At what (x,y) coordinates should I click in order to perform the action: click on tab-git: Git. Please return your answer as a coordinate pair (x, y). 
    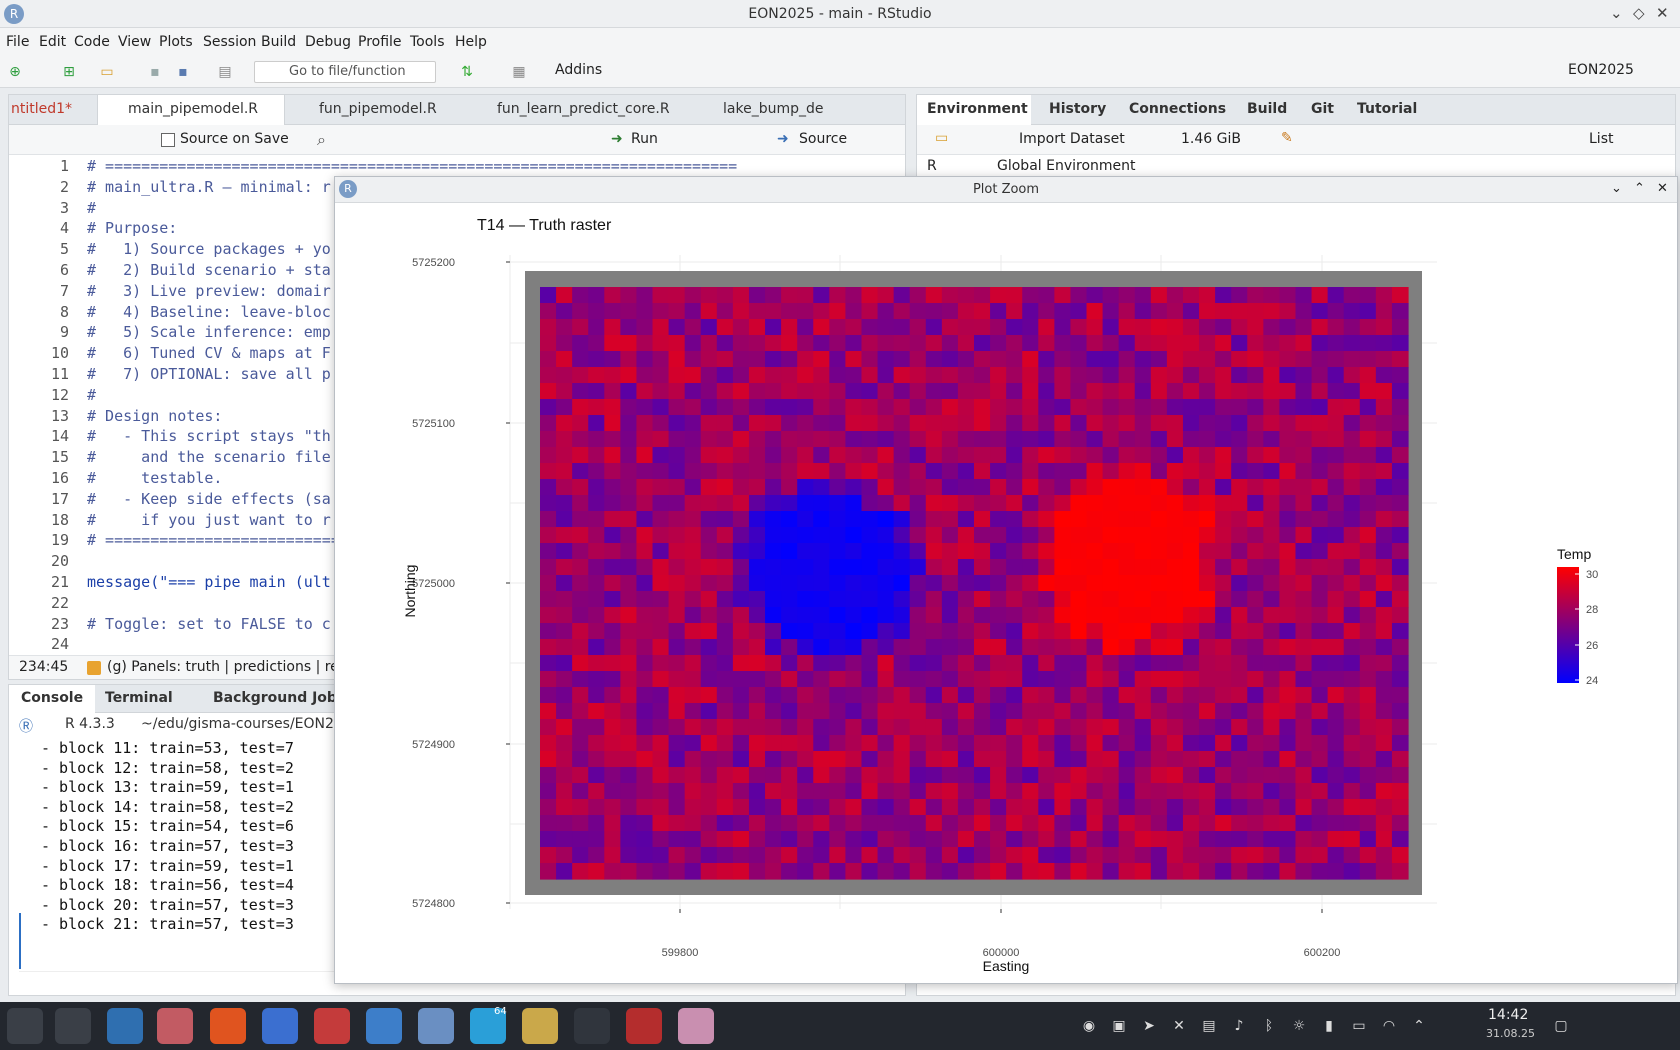
    Looking at the image, I should click on (1322, 109).